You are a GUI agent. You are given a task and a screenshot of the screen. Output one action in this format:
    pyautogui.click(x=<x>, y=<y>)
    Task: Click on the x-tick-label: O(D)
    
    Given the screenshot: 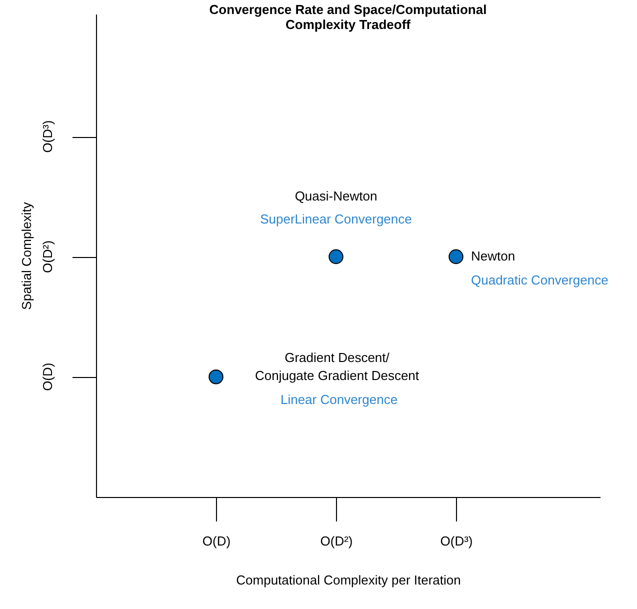 What is the action you would take?
    pyautogui.click(x=216, y=541)
    